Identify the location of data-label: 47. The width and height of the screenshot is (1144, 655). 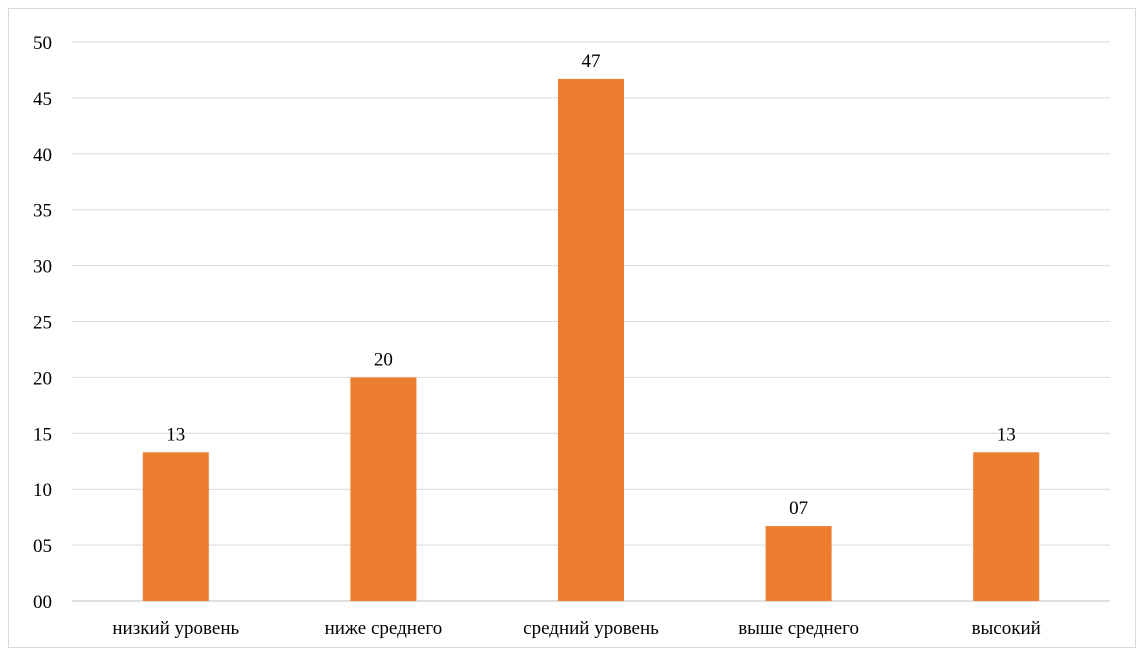
(591, 61).